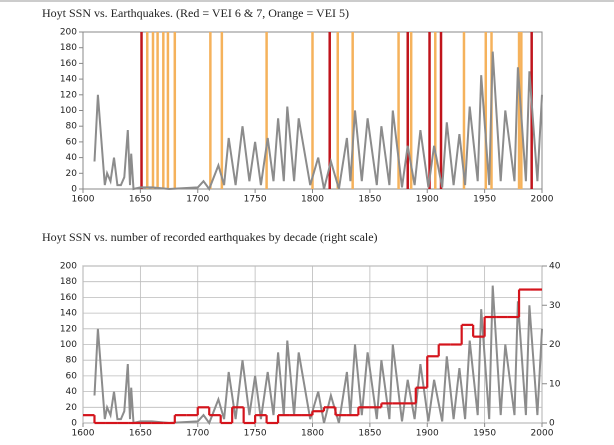 This screenshot has width=614, height=445. What do you see at coordinates (555, 306) in the screenshot?
I see `y2-tick-label: 30` at bounding box center [555, 306].